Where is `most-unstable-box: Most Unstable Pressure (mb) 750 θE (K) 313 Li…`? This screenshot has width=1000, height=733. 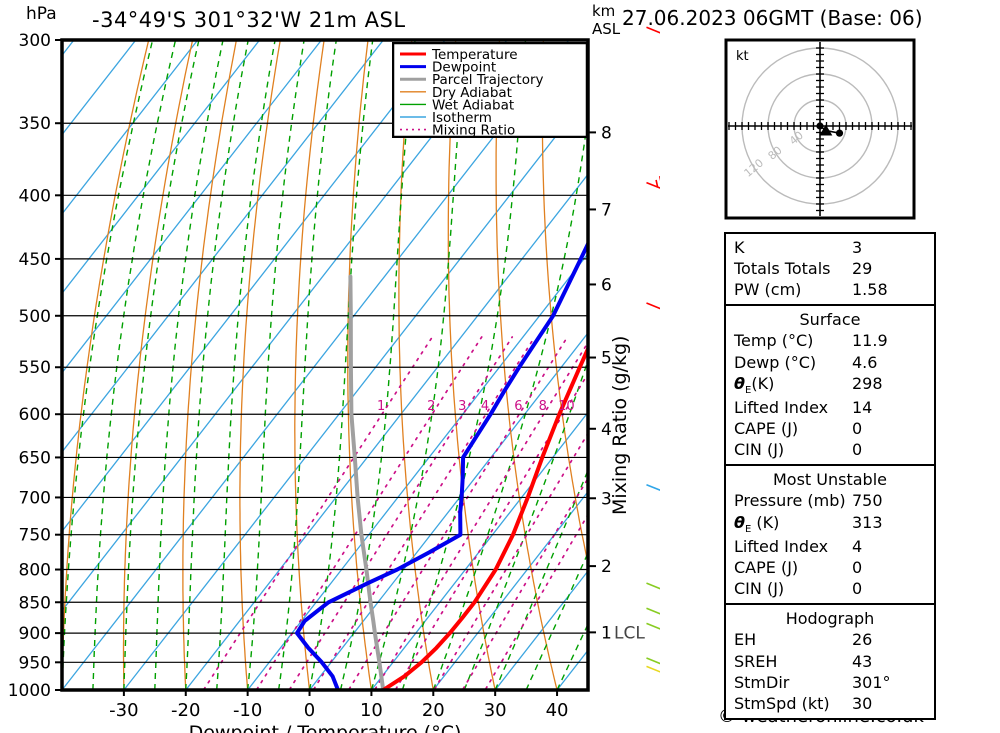
most-unstable-box: Most Unstable Pressure (mb) 750 θE (K) 313 Li… is located at coordinates (830, 534).